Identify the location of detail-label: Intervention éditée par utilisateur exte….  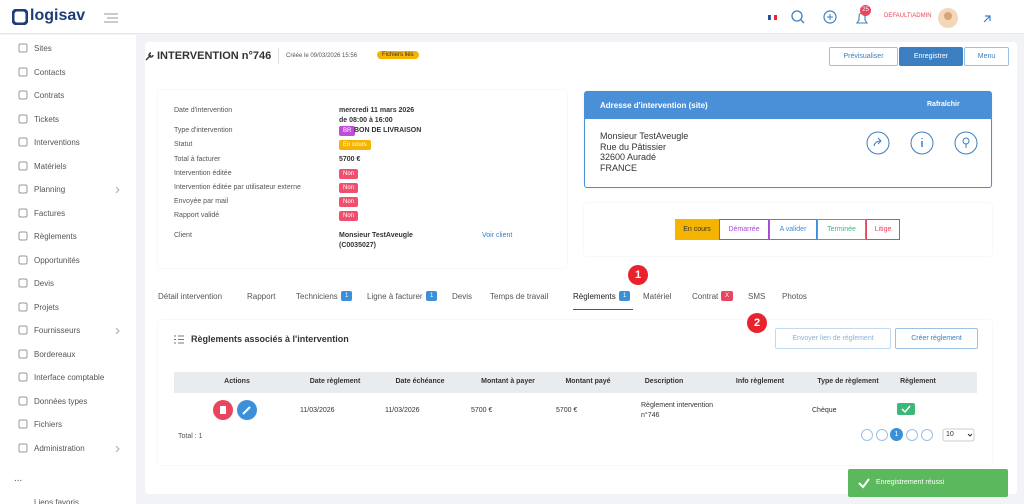
(237, 187).